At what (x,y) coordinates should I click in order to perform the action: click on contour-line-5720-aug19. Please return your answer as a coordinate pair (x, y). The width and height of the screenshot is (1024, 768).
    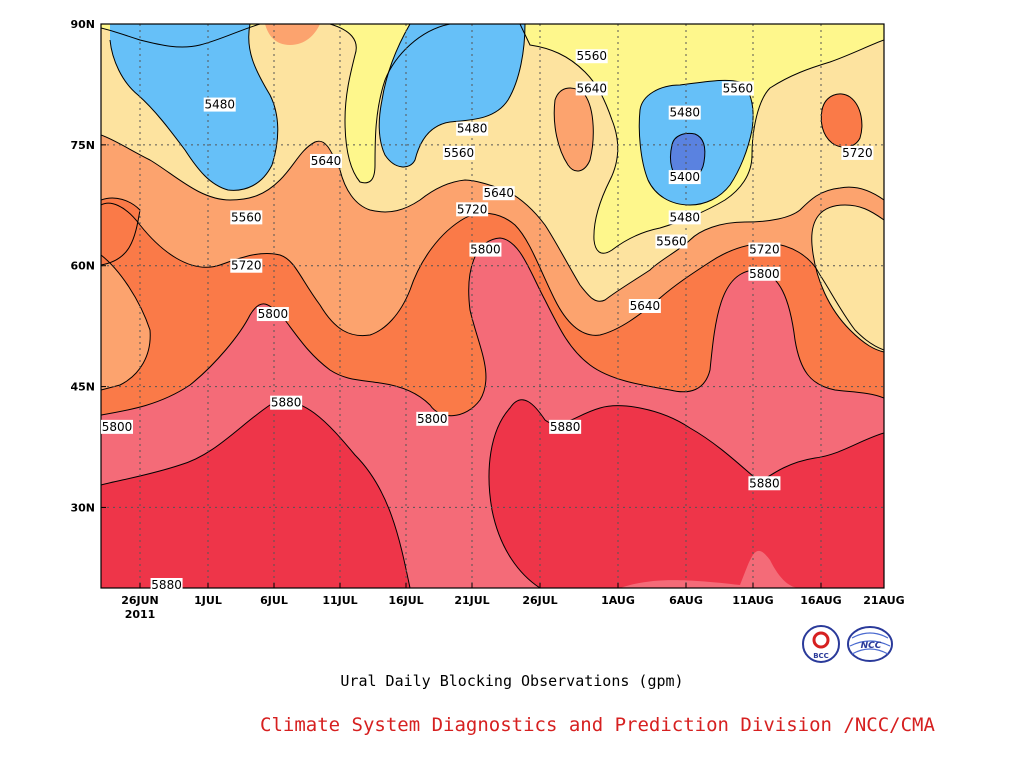
    Looking at the image, I should click on (841, 120).